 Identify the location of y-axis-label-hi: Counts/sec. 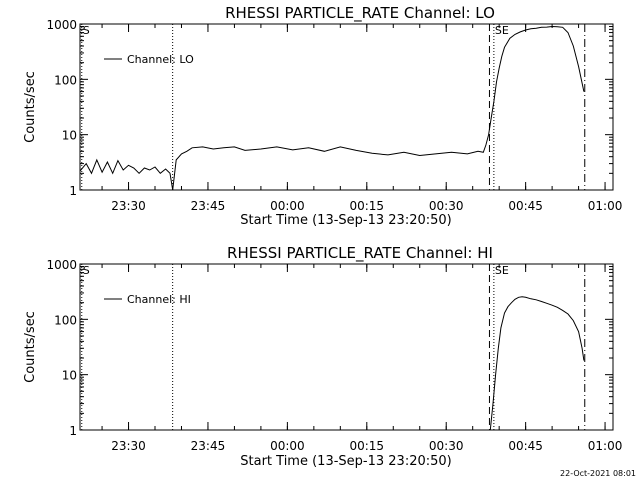
(30, 347).